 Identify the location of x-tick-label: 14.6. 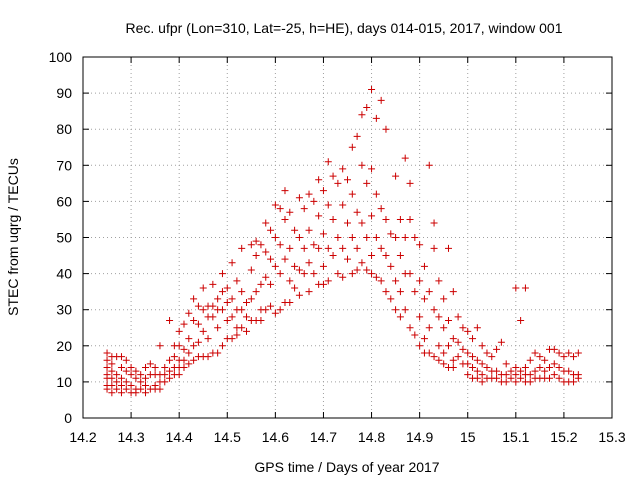
(275, 437).